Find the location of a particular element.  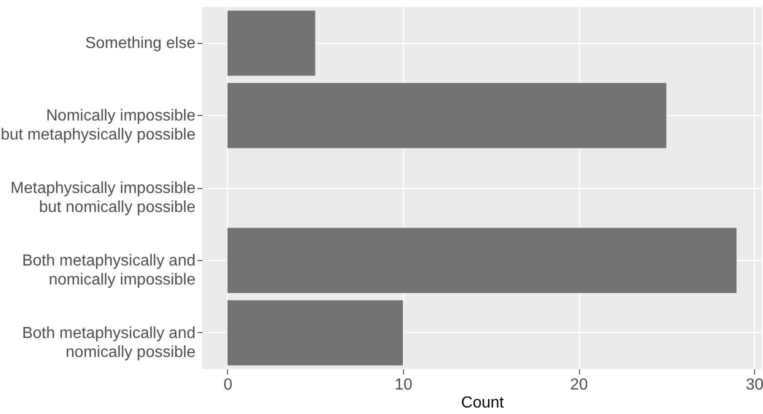

x-tick-label: 20 is located at coordinates (579, 385).